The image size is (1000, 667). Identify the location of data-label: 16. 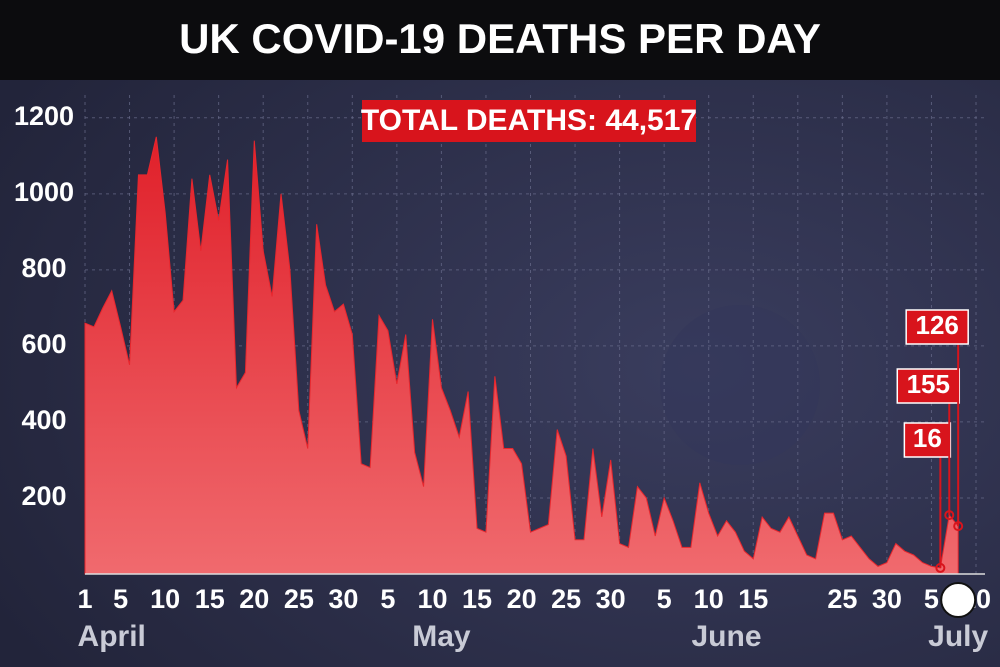
(927, 438).